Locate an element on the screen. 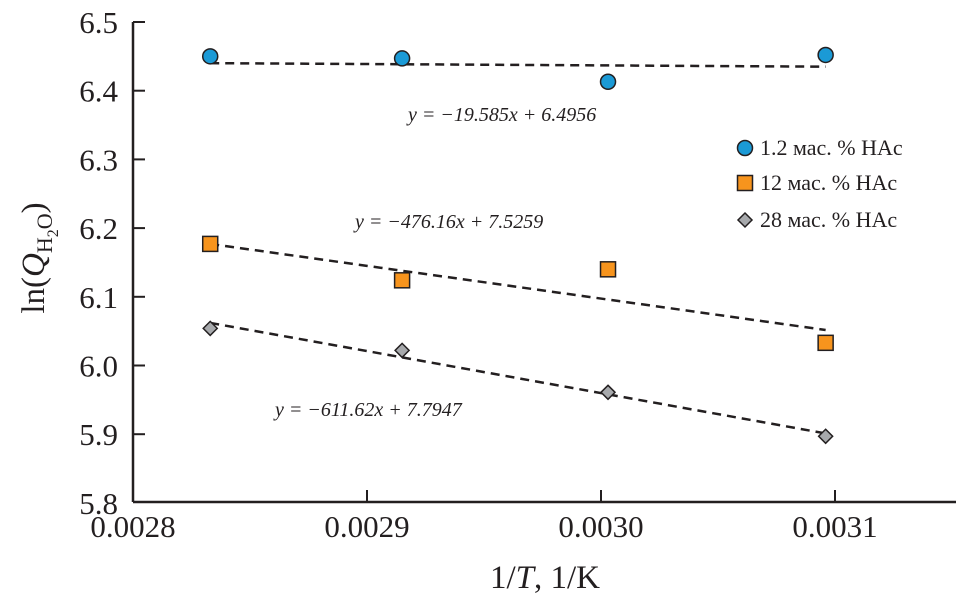 Image resolution: width=963 pixels, height=598 pixels. legend-label: 28 мас. % HAc is located at coordinates (828, 219).